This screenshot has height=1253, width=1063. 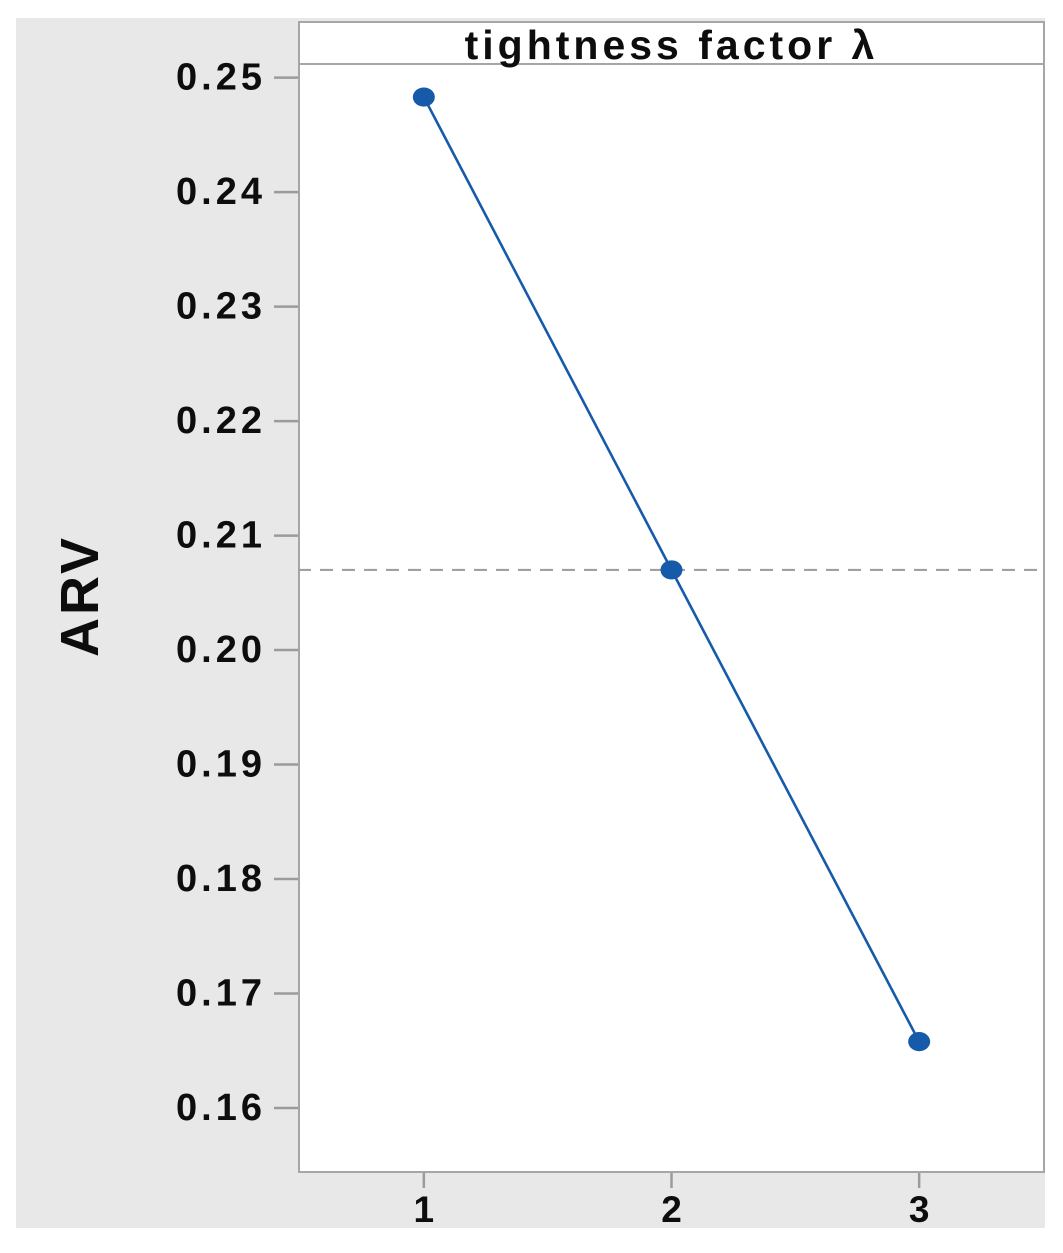 What do you see at coordinates (221, 994) in the screenshot?
I see `y-tick-label: 0.17` at bounding box center [221, 994].